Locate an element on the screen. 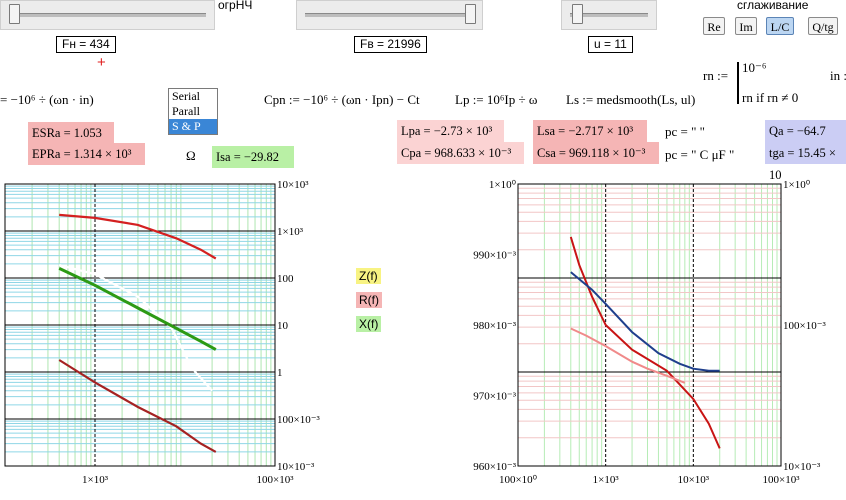 The width and height of the screenshot is (846, 500). fn-slider is located at coordinates (107, 15).